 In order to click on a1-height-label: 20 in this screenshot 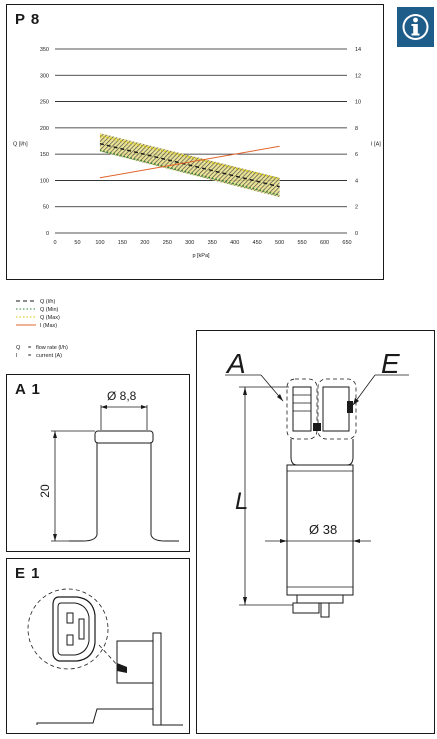, I will do `click(45, 491)`.